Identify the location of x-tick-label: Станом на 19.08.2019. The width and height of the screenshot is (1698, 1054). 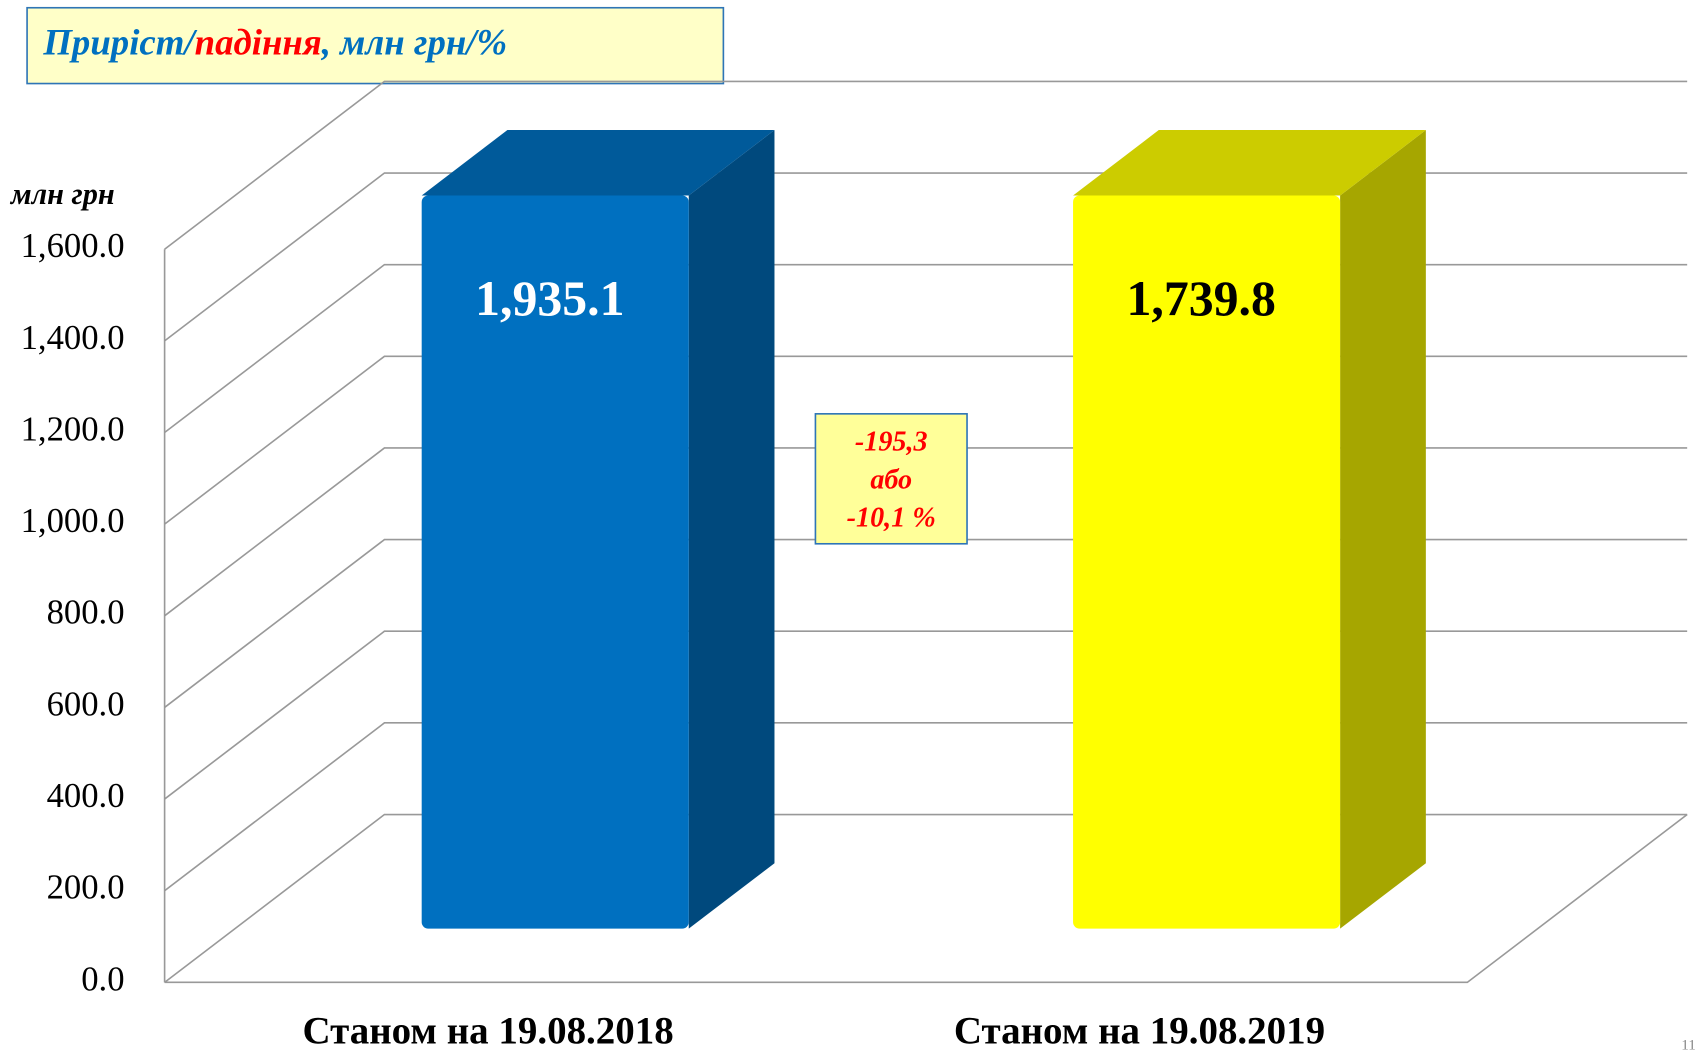
(1139, 1030).